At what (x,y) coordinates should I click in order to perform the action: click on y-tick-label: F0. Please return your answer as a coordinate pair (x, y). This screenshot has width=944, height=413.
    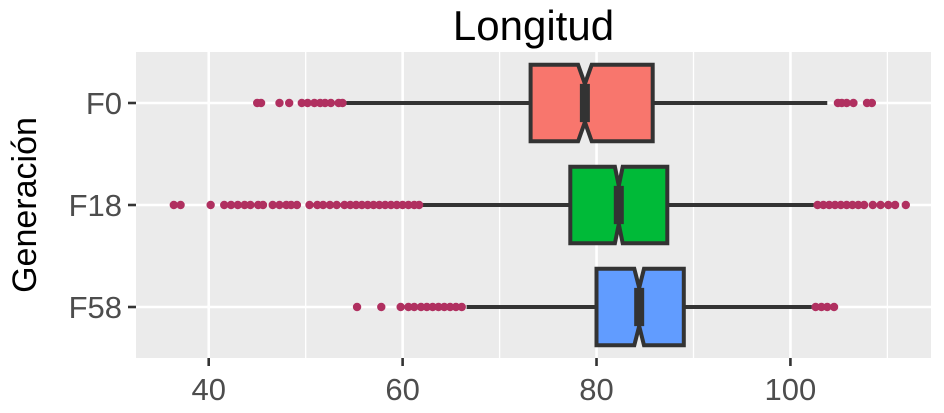
    Looking at the image, I should click on (104, 103).